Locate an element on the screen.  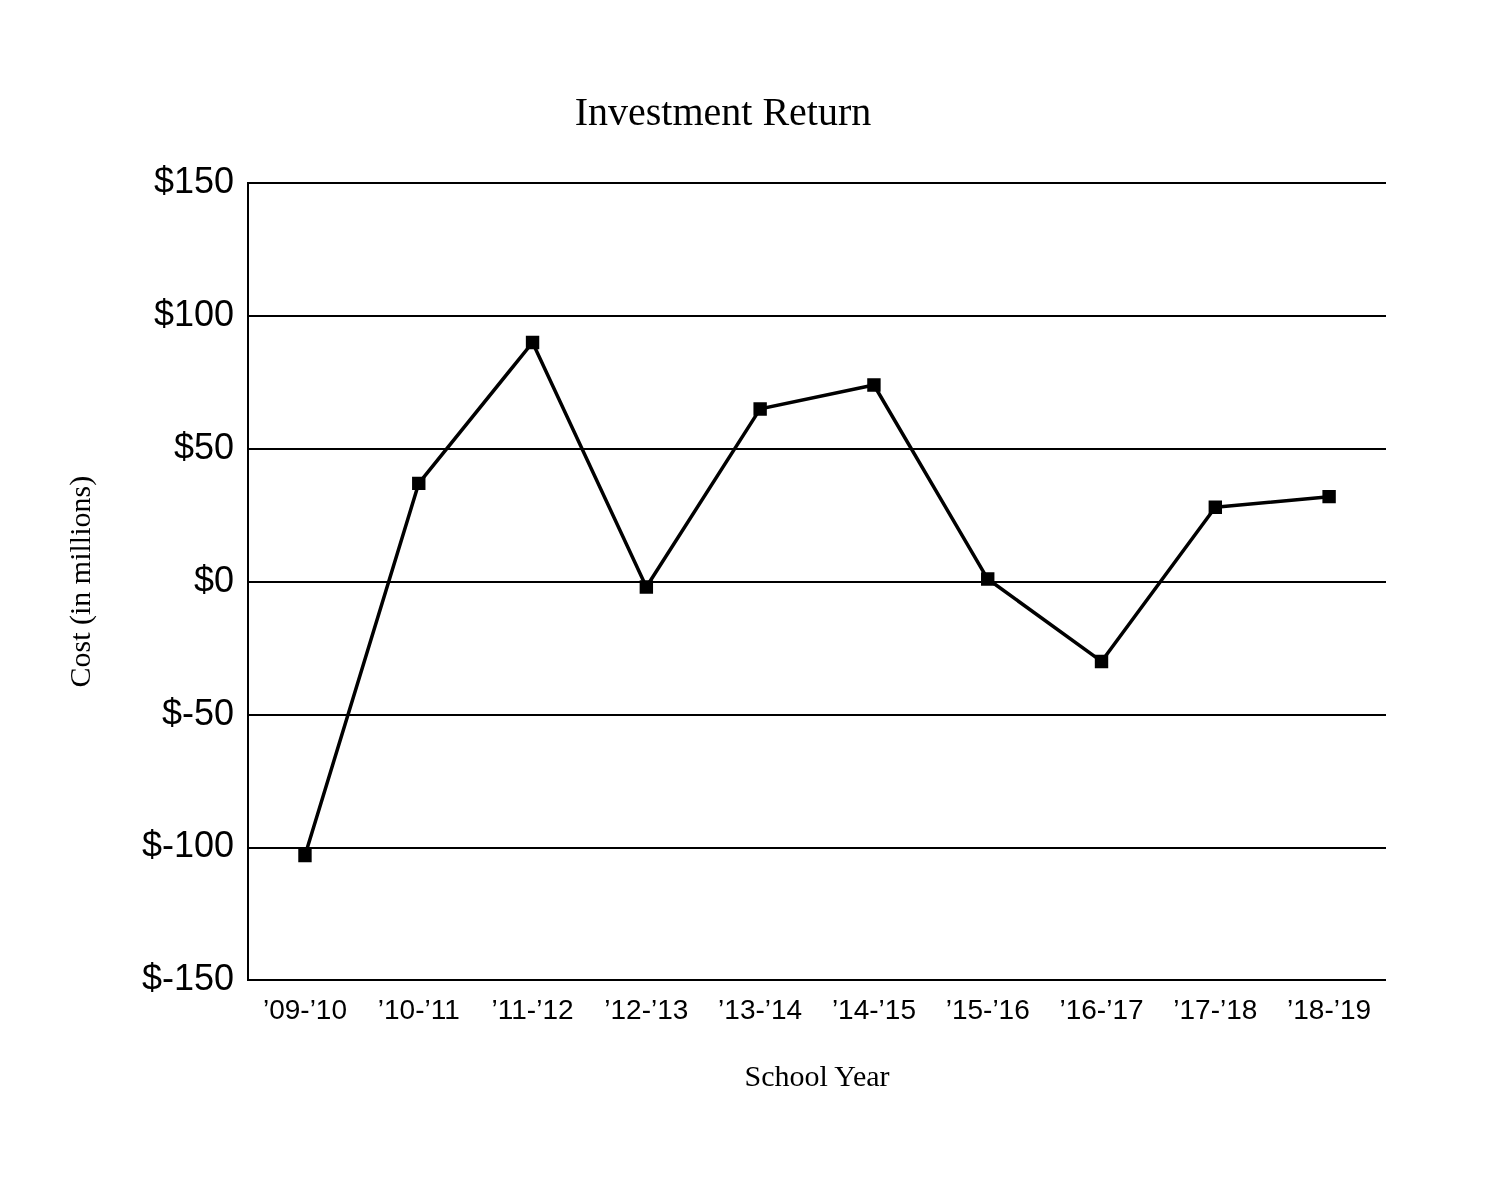
x-tick-label: ’14-’15 is located at coordinates (873, 1009).